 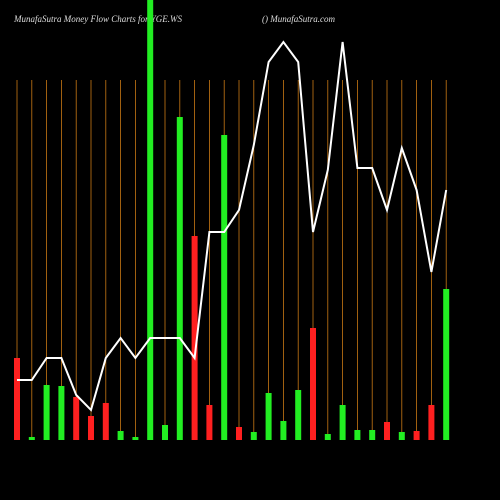 What do you see at coordinates (298, 19) in the screenshot?
I see `chart-subtitle: () MunafaSutra.com` at bounding box center [298, 19].